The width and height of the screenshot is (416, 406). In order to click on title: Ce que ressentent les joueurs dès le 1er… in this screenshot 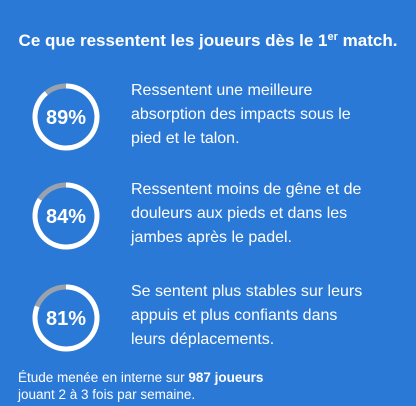, I will do `click(208, 40)`.